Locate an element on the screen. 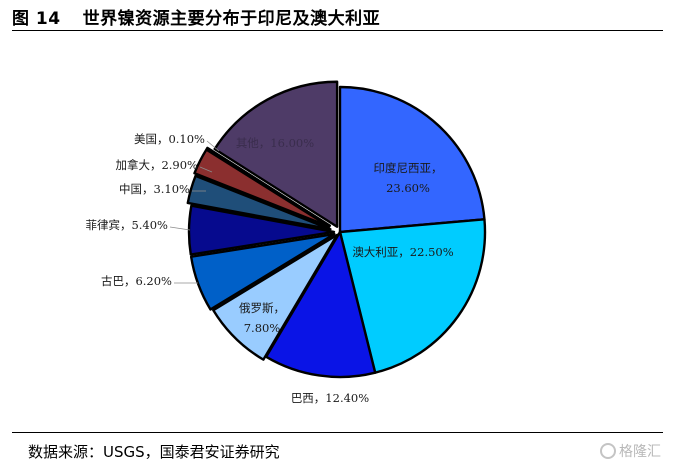 The height and width of the screenshot is (469, 675). data-label-3: 巴西，12.40% is located at coordinates (330, 398).